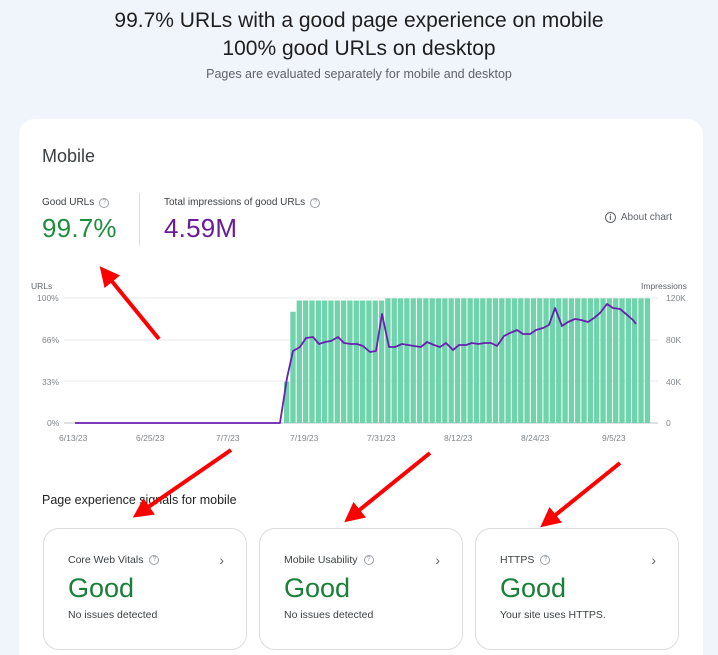  I want to click on headline-desktop: 100% good URLs on desktop, so click(359, 48).